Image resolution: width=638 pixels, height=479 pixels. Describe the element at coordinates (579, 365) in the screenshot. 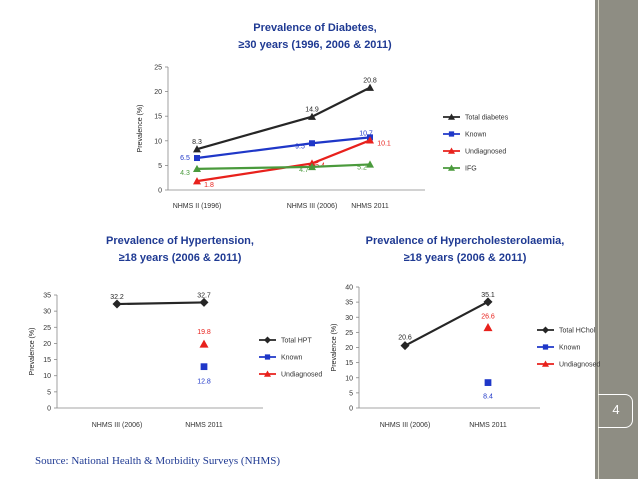

I see `hypercholesterolaemia-legend-label: Undiagnosed` at that location.